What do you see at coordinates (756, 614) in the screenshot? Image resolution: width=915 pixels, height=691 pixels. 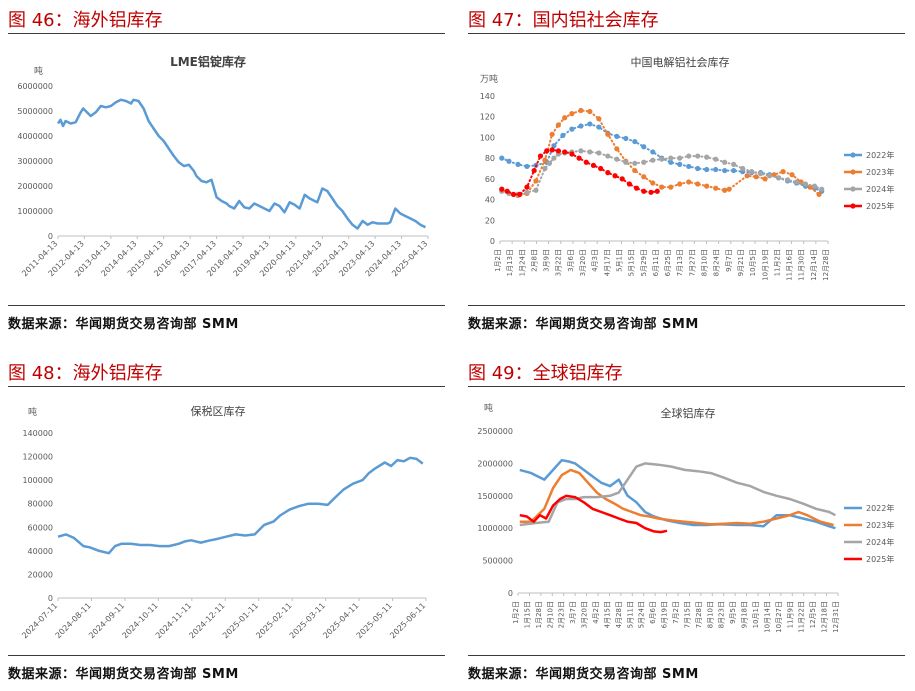 I see `x-tick-label: 10月1日` at bounding box center [756, 614].